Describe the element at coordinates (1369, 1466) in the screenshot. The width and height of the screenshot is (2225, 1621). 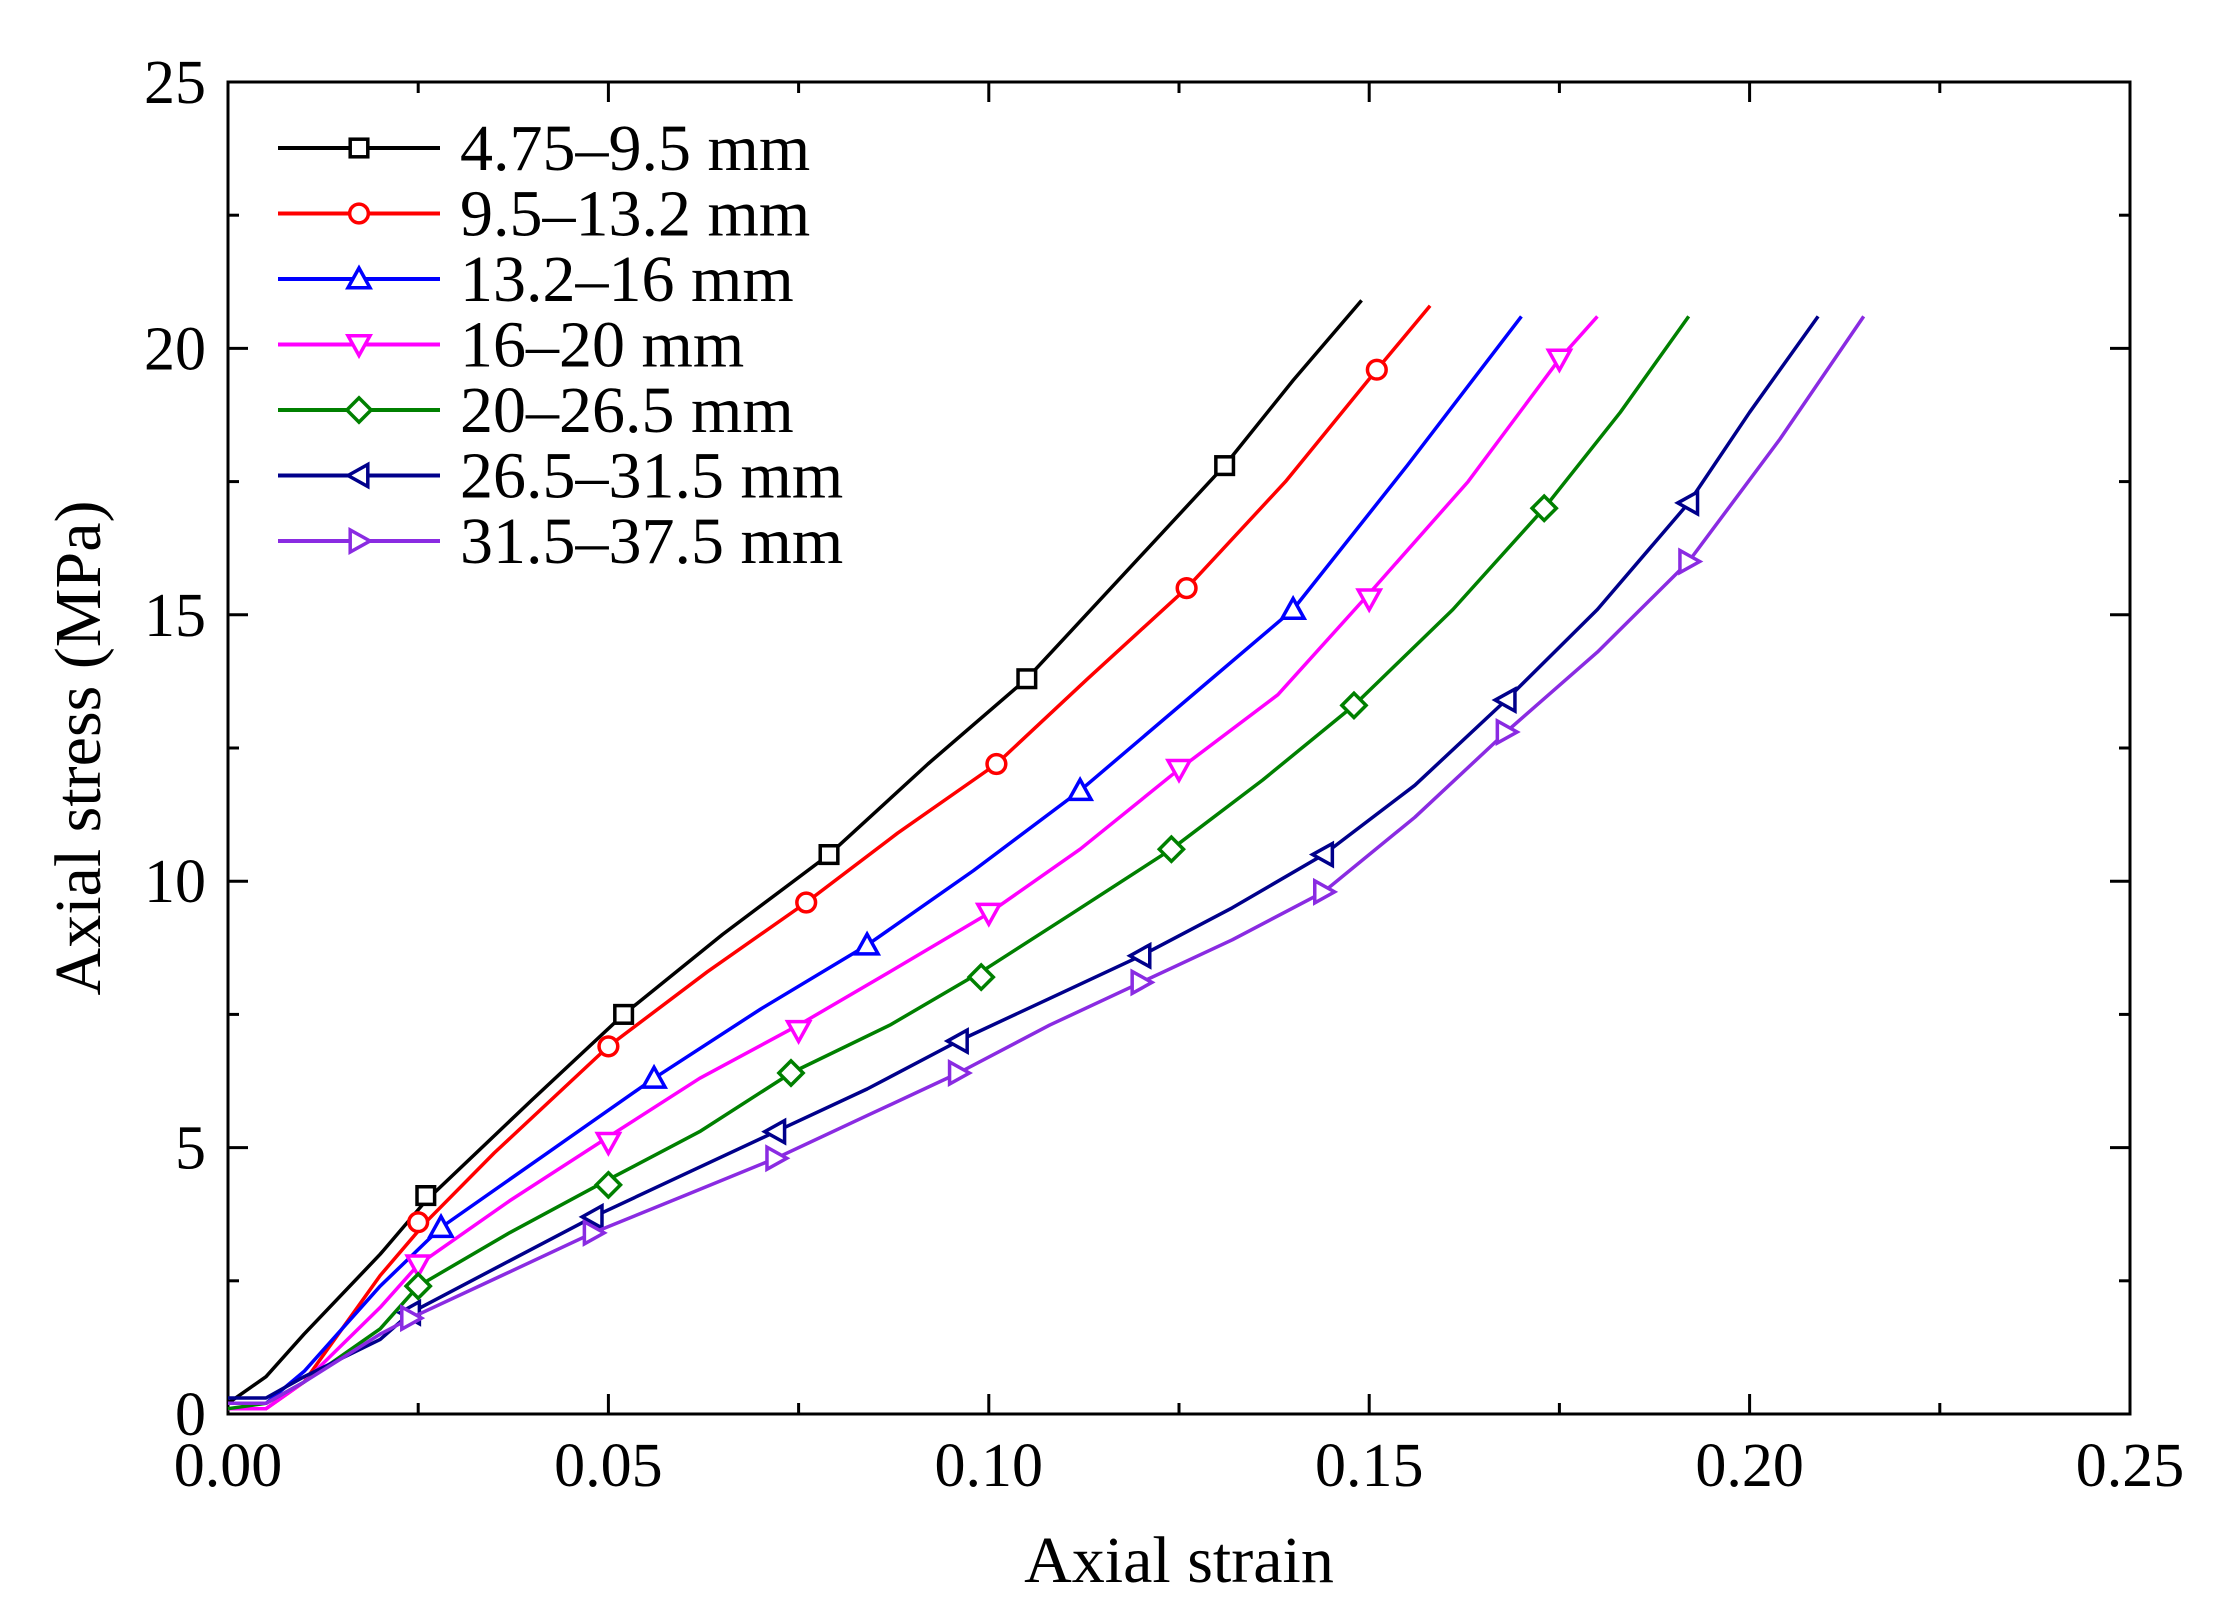
I see `x-tick-label: 0.15` at that location.